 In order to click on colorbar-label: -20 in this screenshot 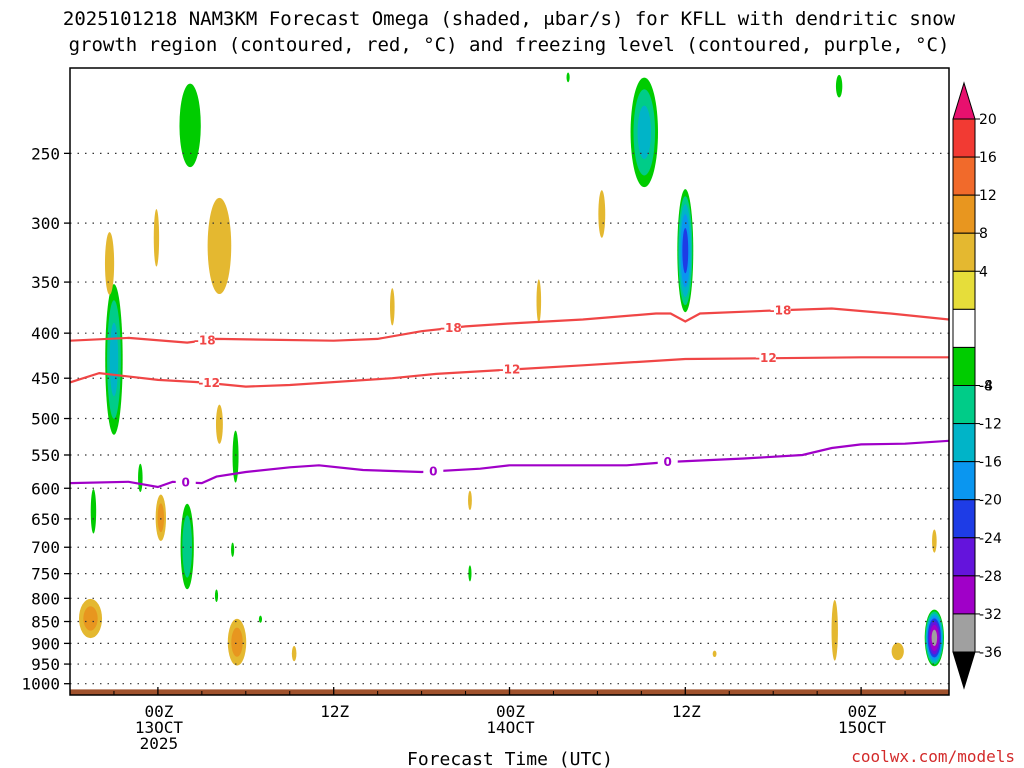, I will do `click(990, 501)`.